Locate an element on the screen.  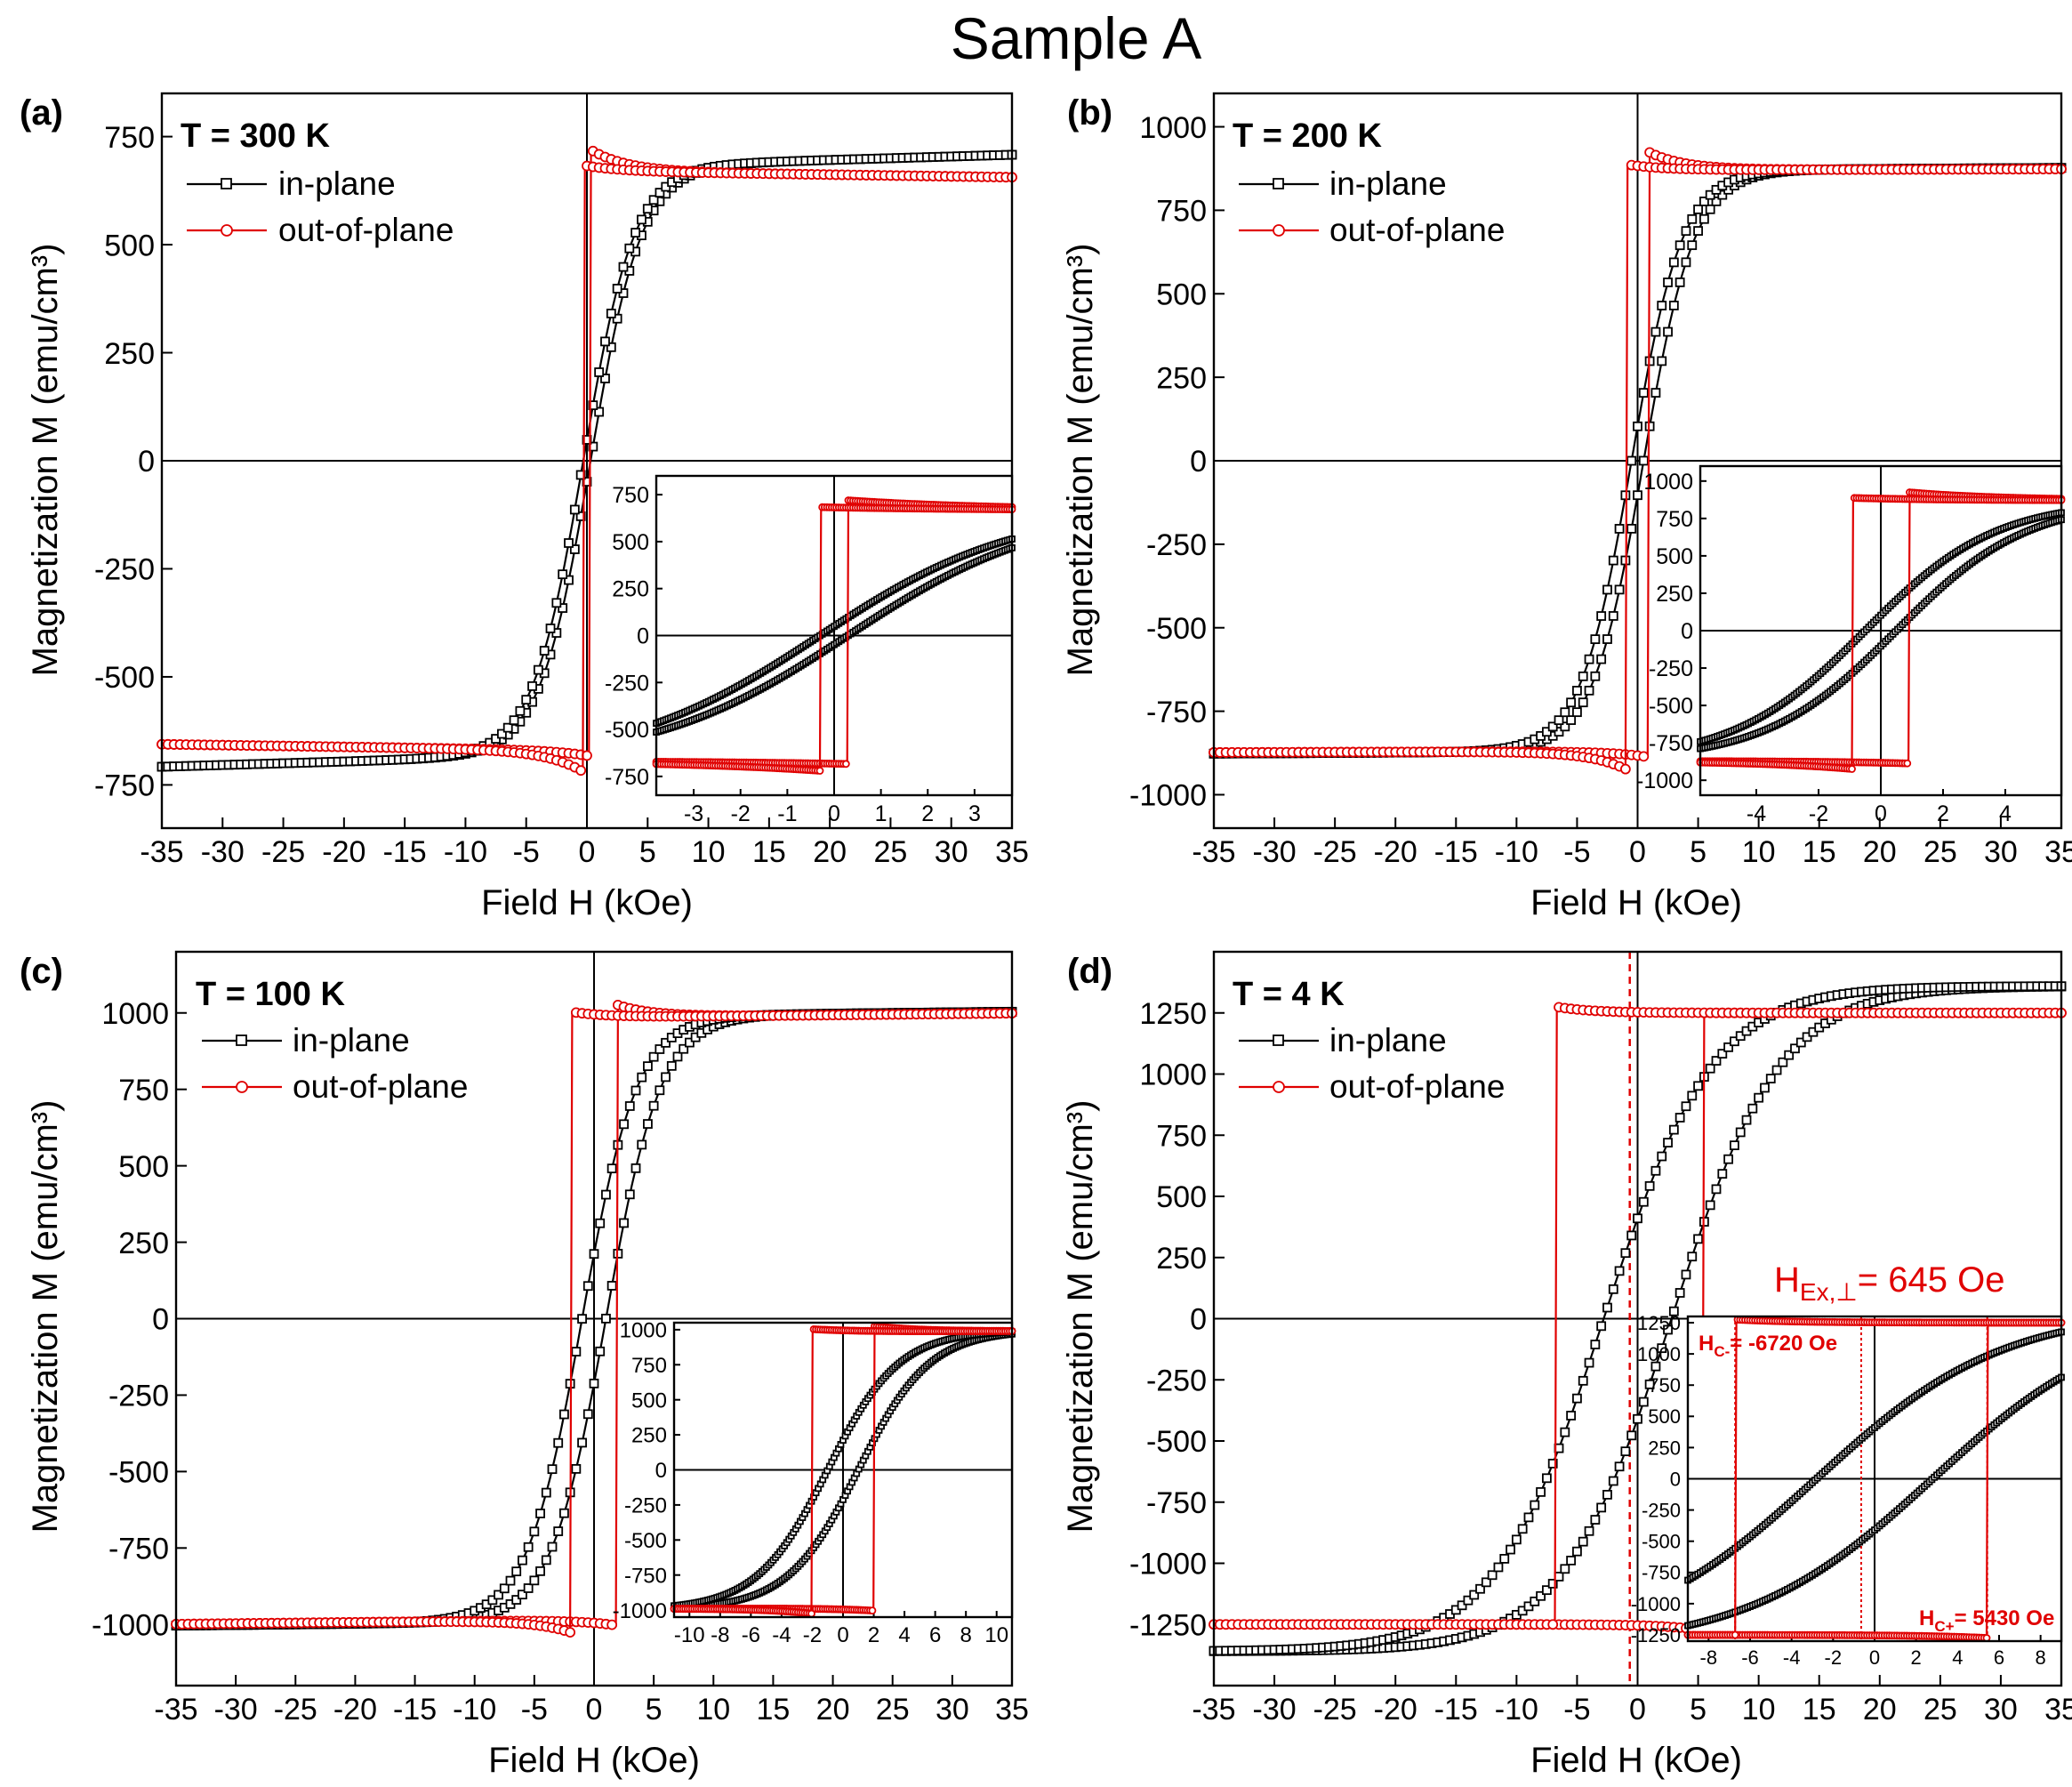
main-b-x-tick-label: 30 is located at coordinates (2001, 852).